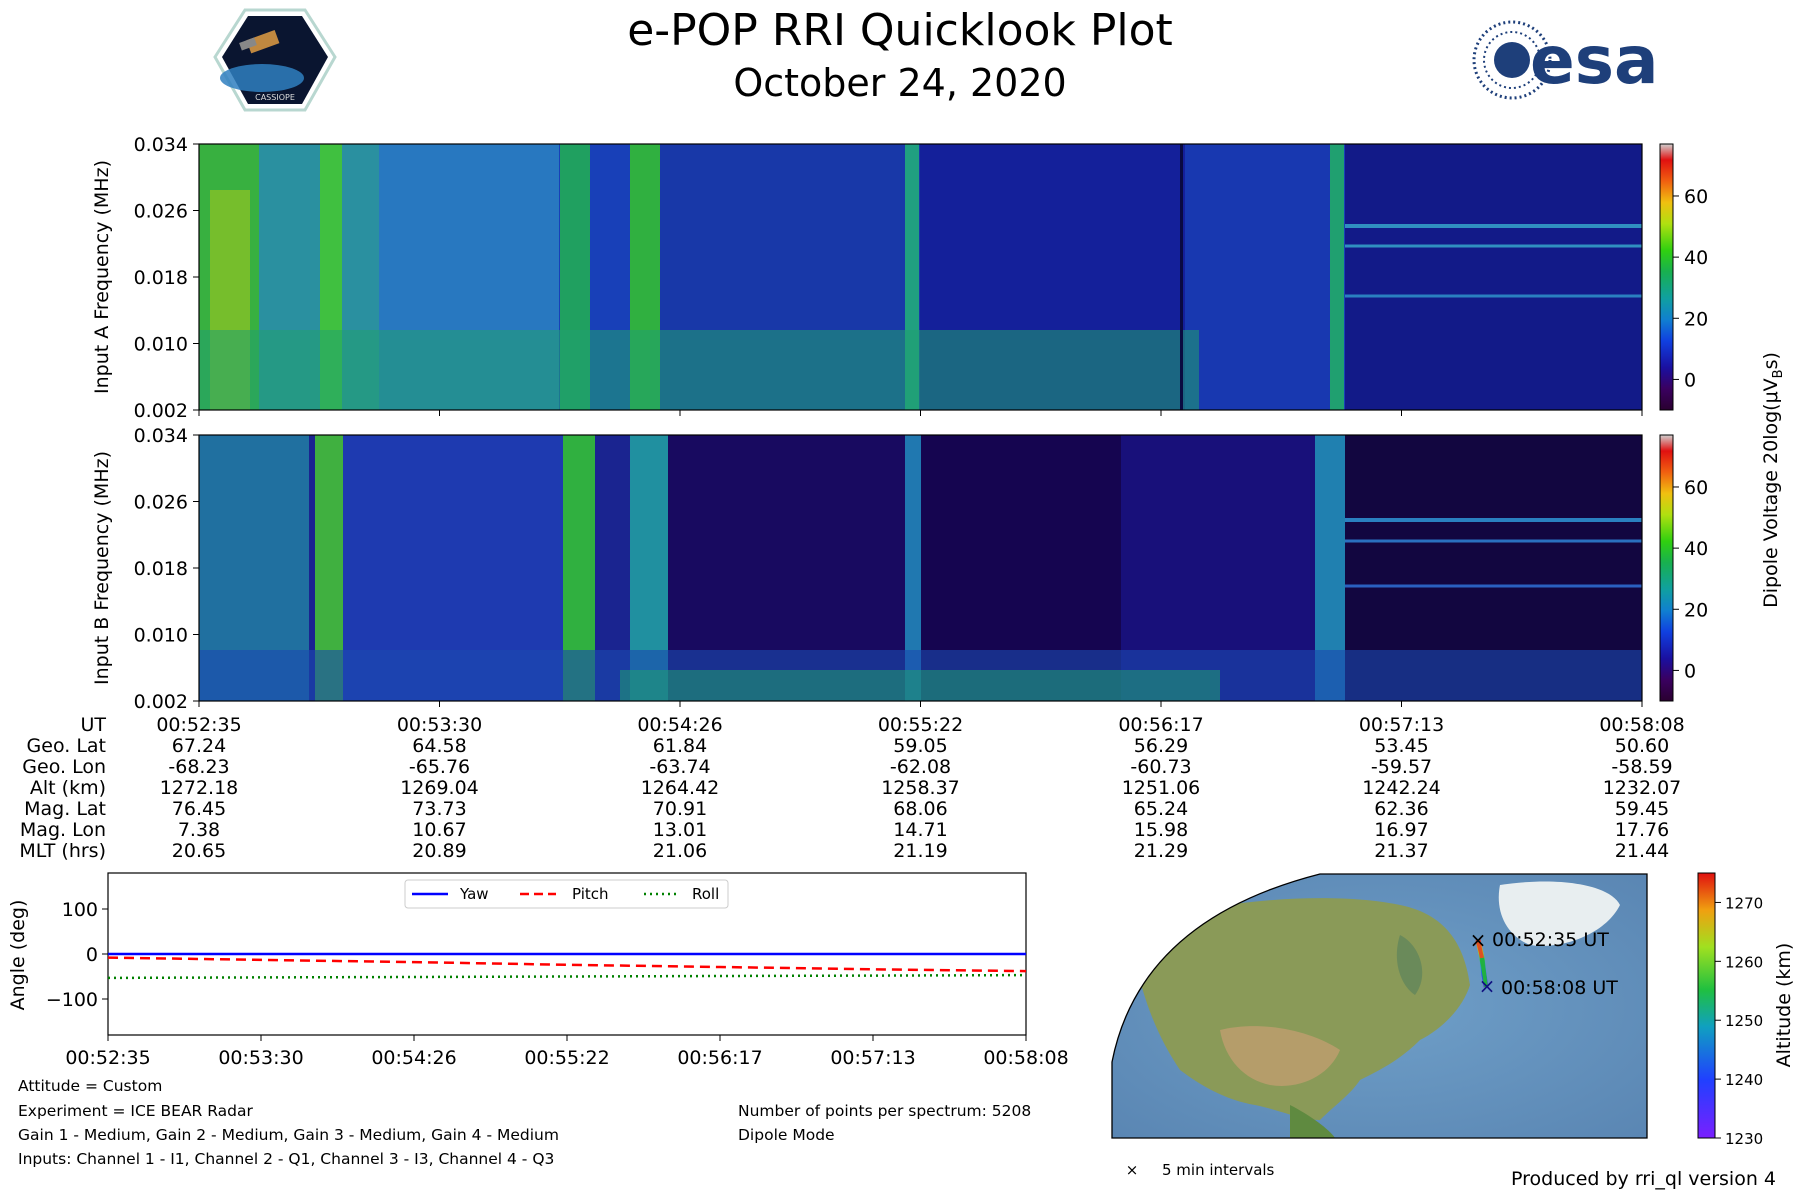 The height and width of the screenshot is (1200, 1800). I want to click on ephemeris-cell: 1258.37, so click(920, 788).